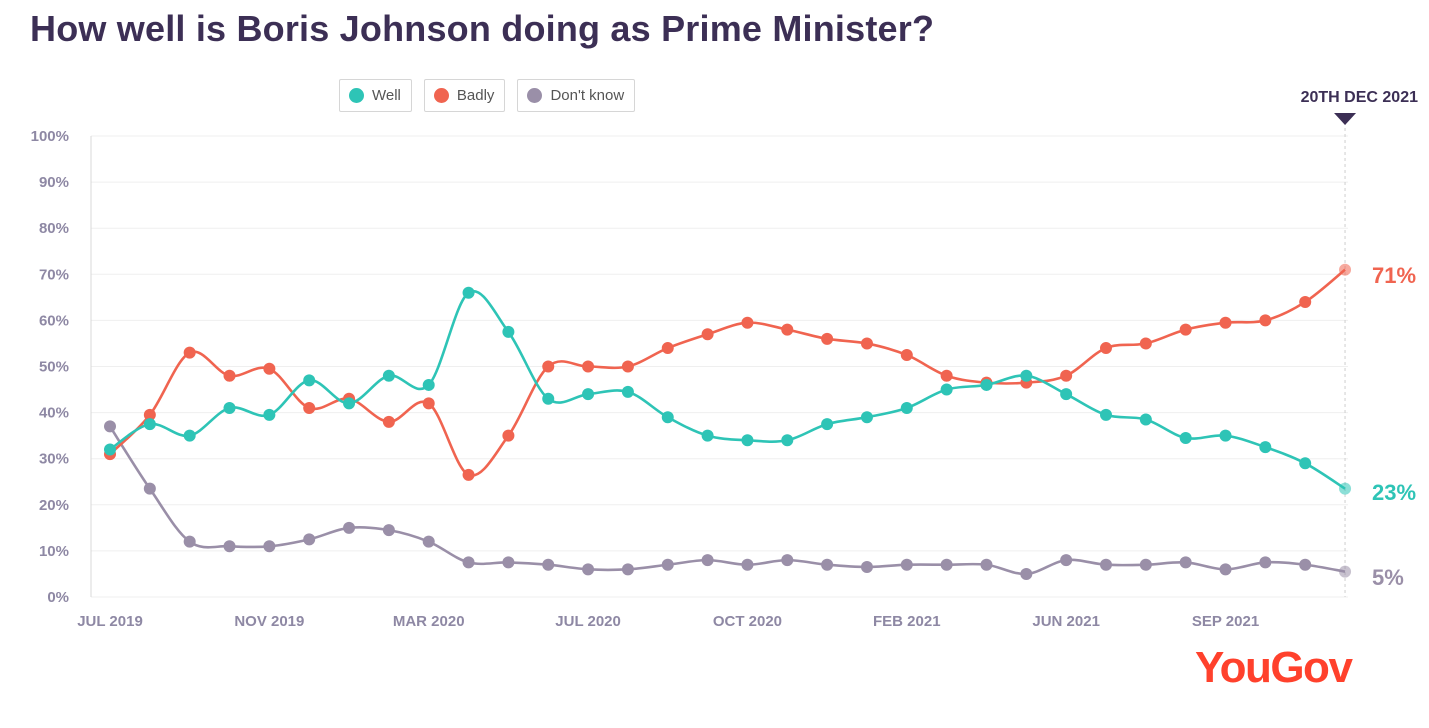 This screenshot has height=728, width=1429. What do you see at coordinates (588, 621) in the screenshot?
I see `x-tick-label: JUL 2020` at bounding box center [588, 621].